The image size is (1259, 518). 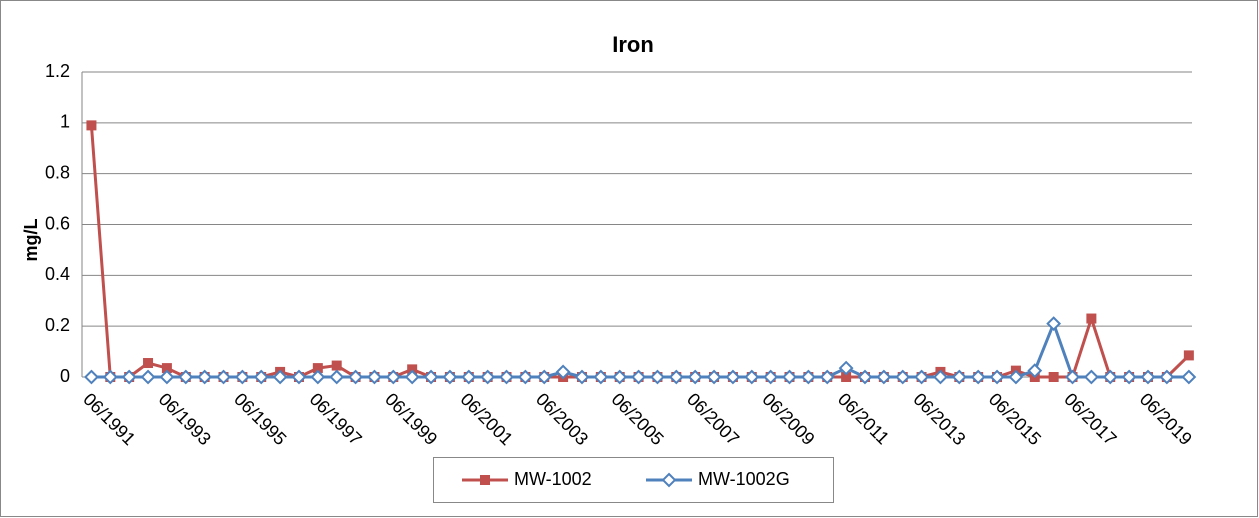 I want to click on y-axis-label: mg/L, so click(x=31, y=239).